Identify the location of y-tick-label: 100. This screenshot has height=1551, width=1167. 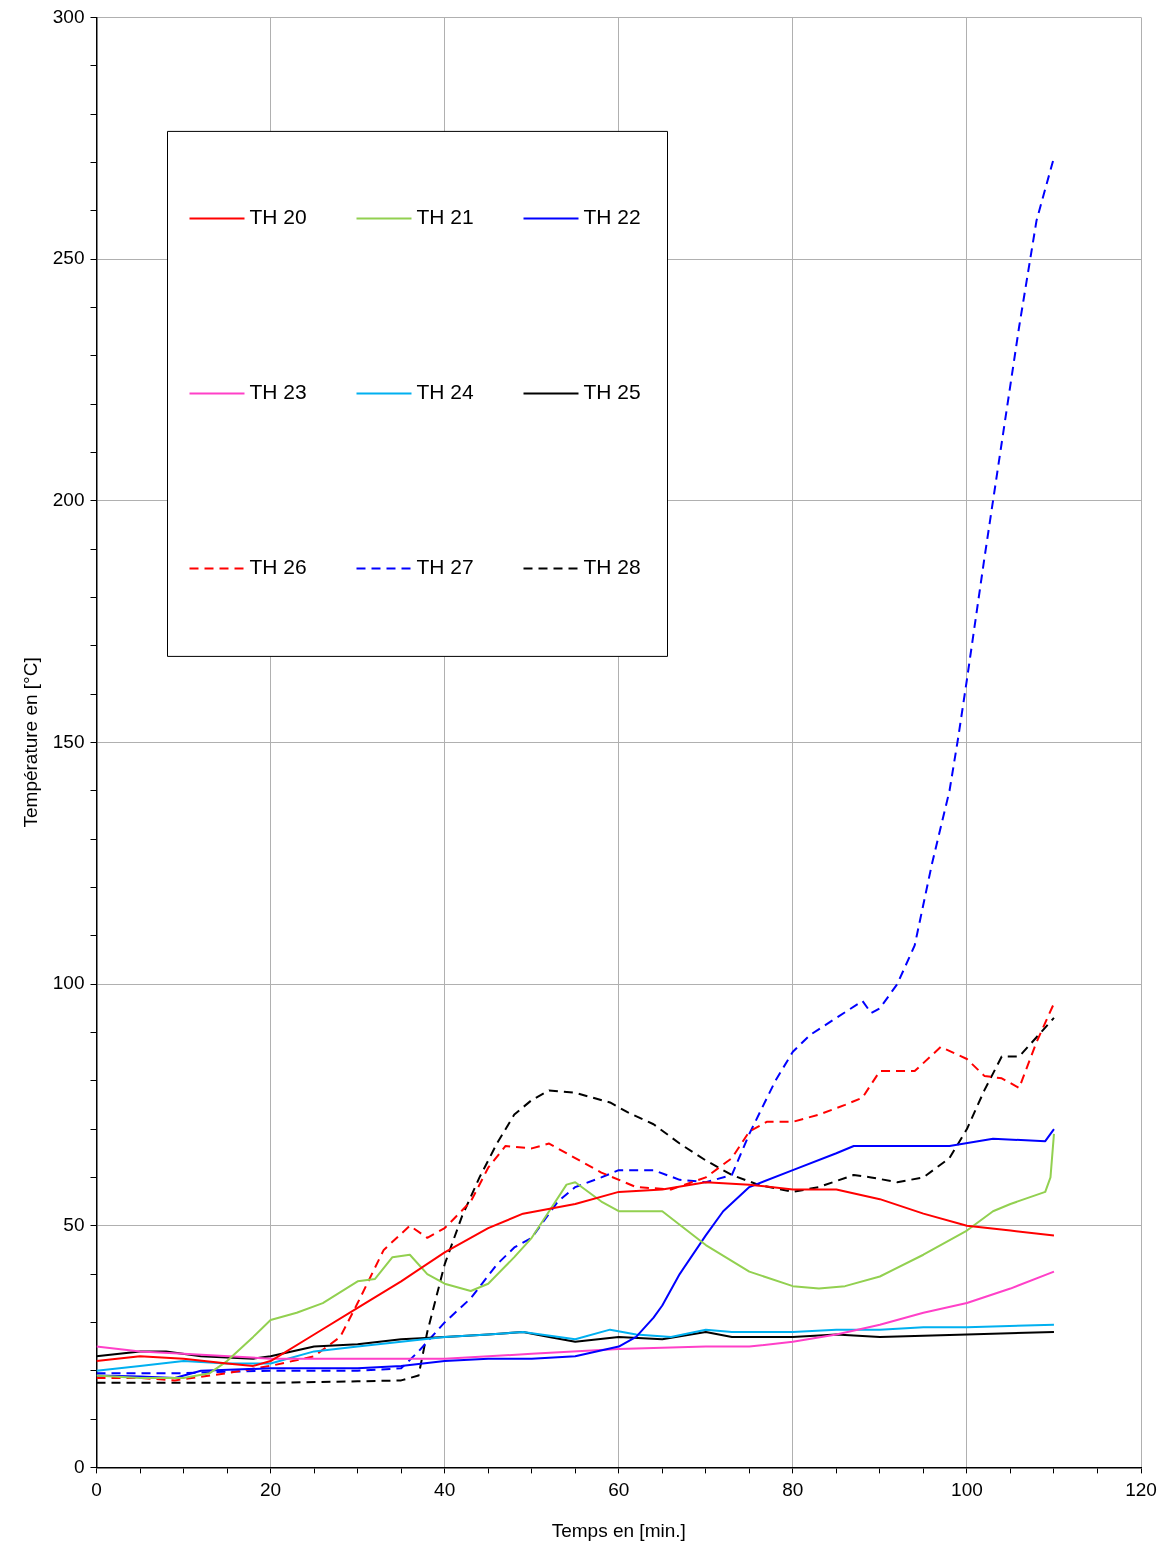
(68, 983).